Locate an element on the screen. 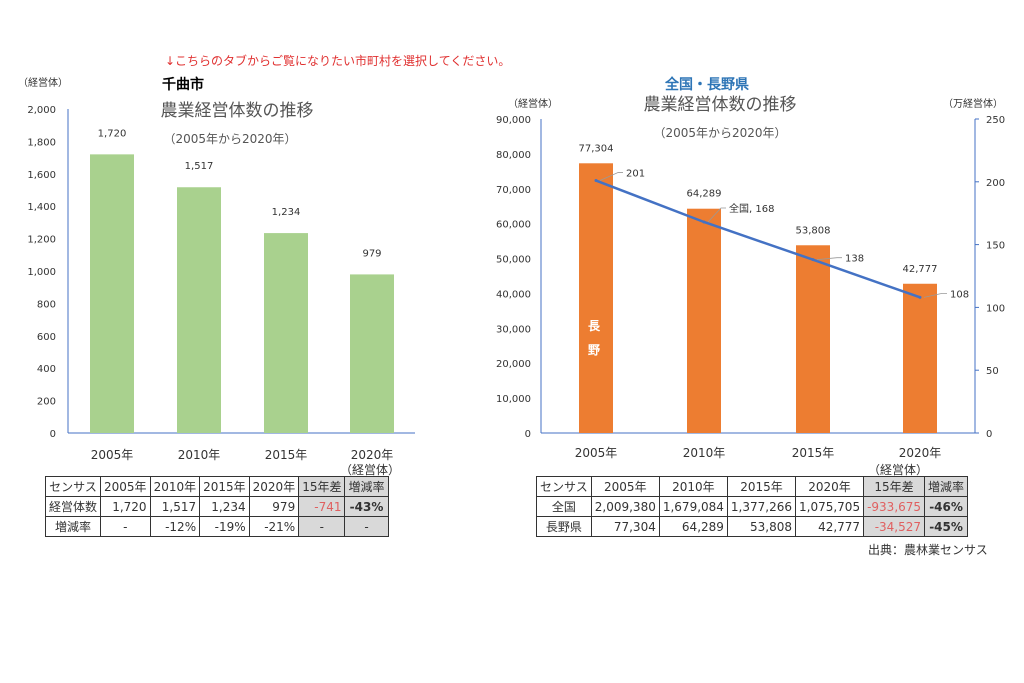  y2-tick-label: 100 is located at coordinates (995, 308).